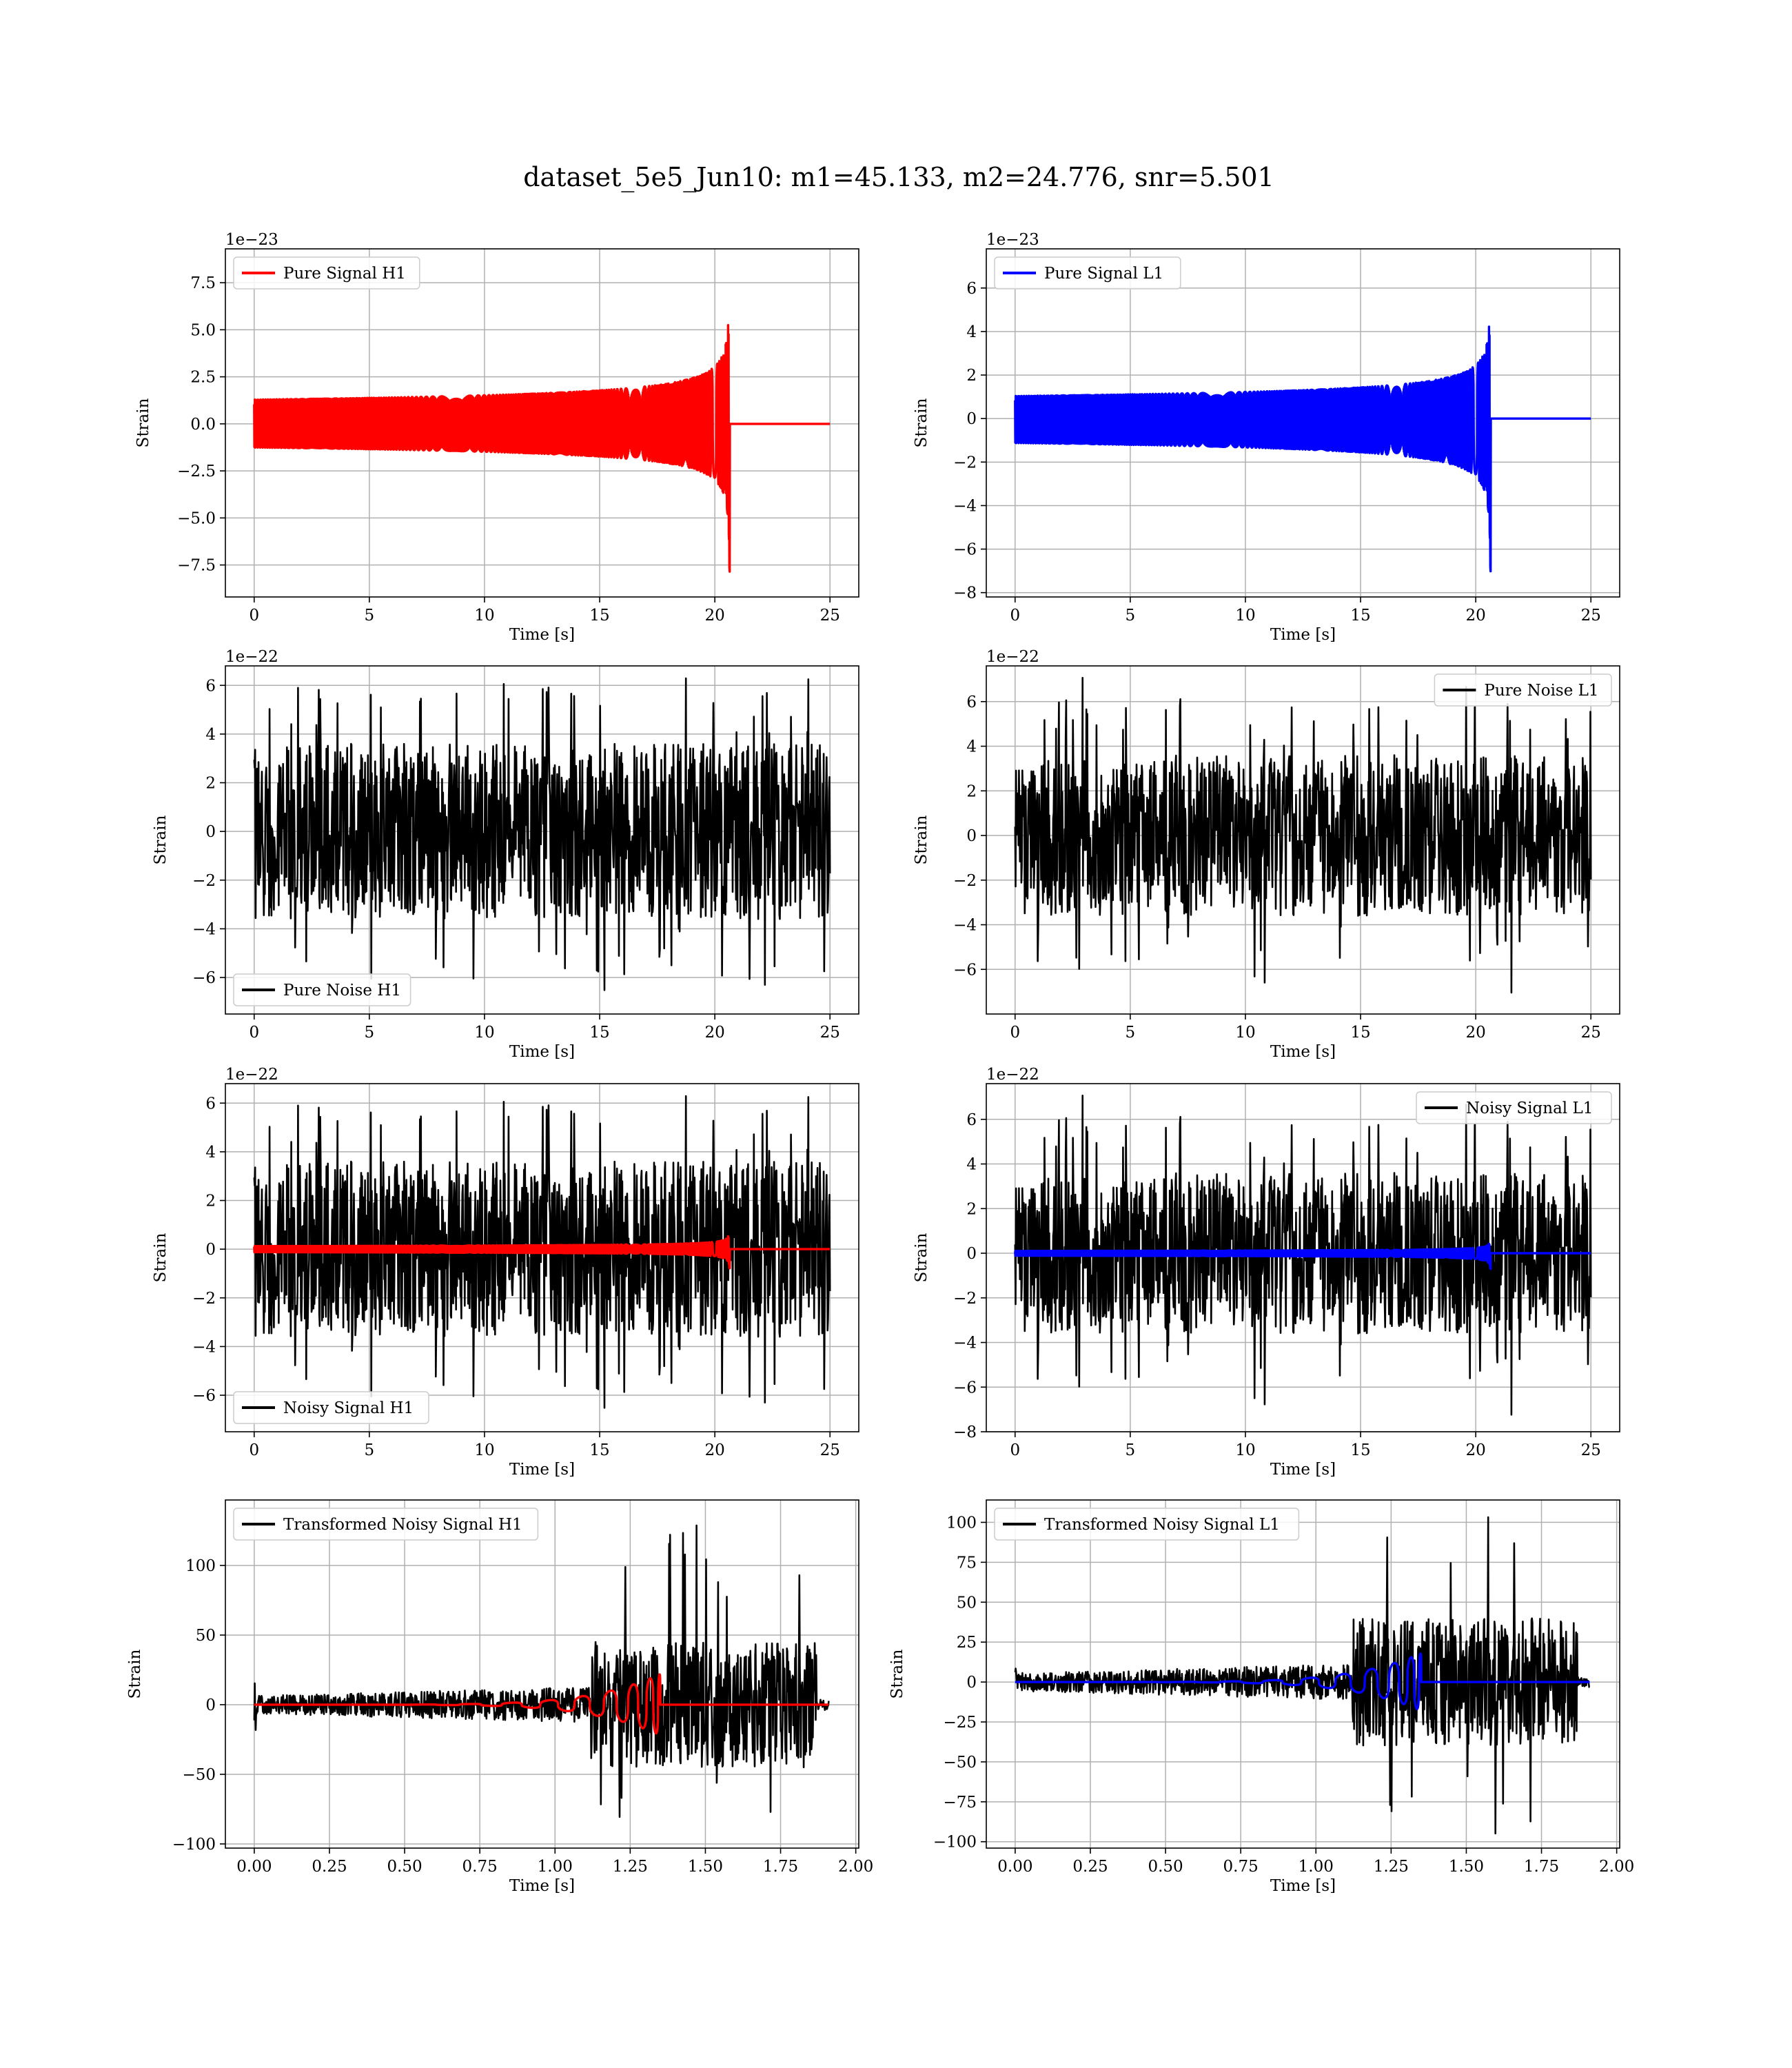  I want to click on series-line-transformed-noisy-signal-h1, so click(541, 1671).